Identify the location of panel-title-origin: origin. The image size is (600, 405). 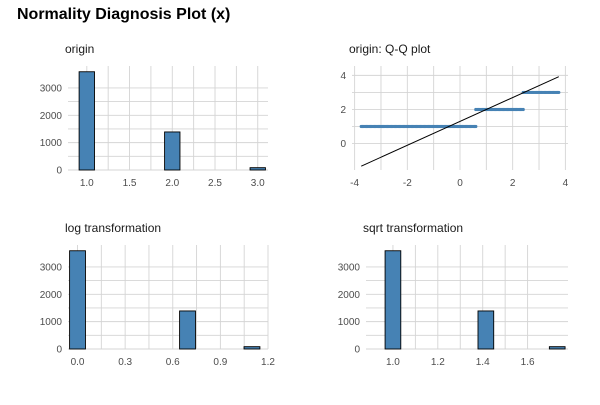
(79, 49).